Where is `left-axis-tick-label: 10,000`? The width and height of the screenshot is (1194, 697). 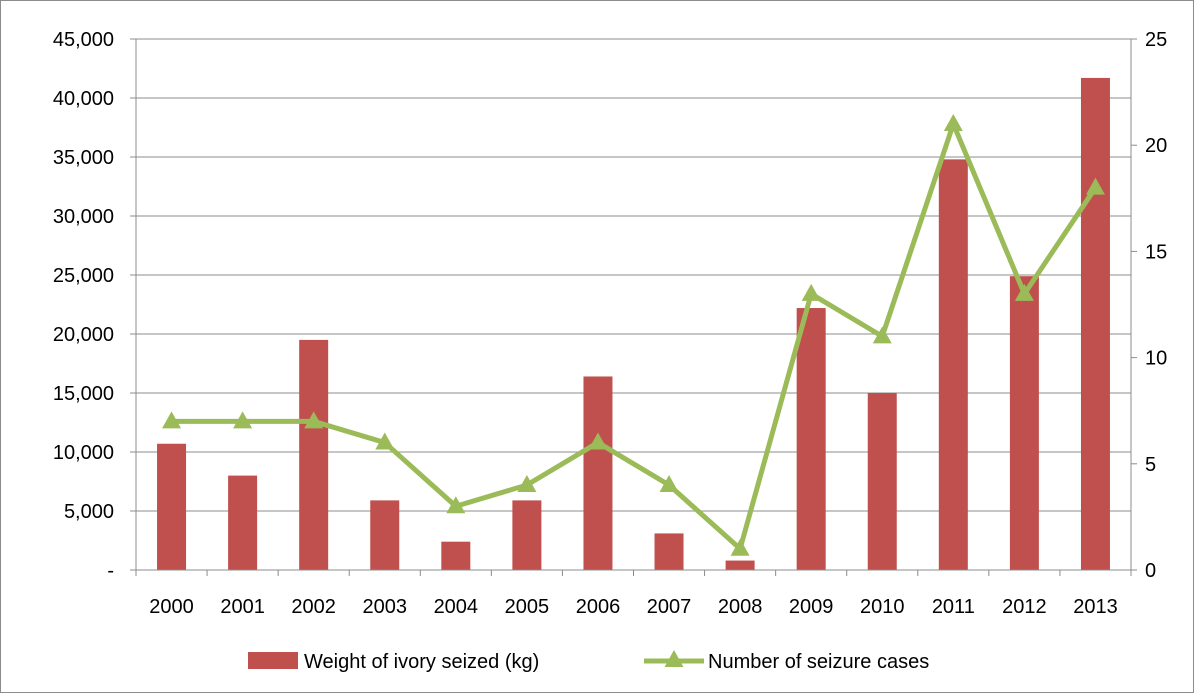 left-axis-tick-label: 10,000 is located at coordinates (83, 453).